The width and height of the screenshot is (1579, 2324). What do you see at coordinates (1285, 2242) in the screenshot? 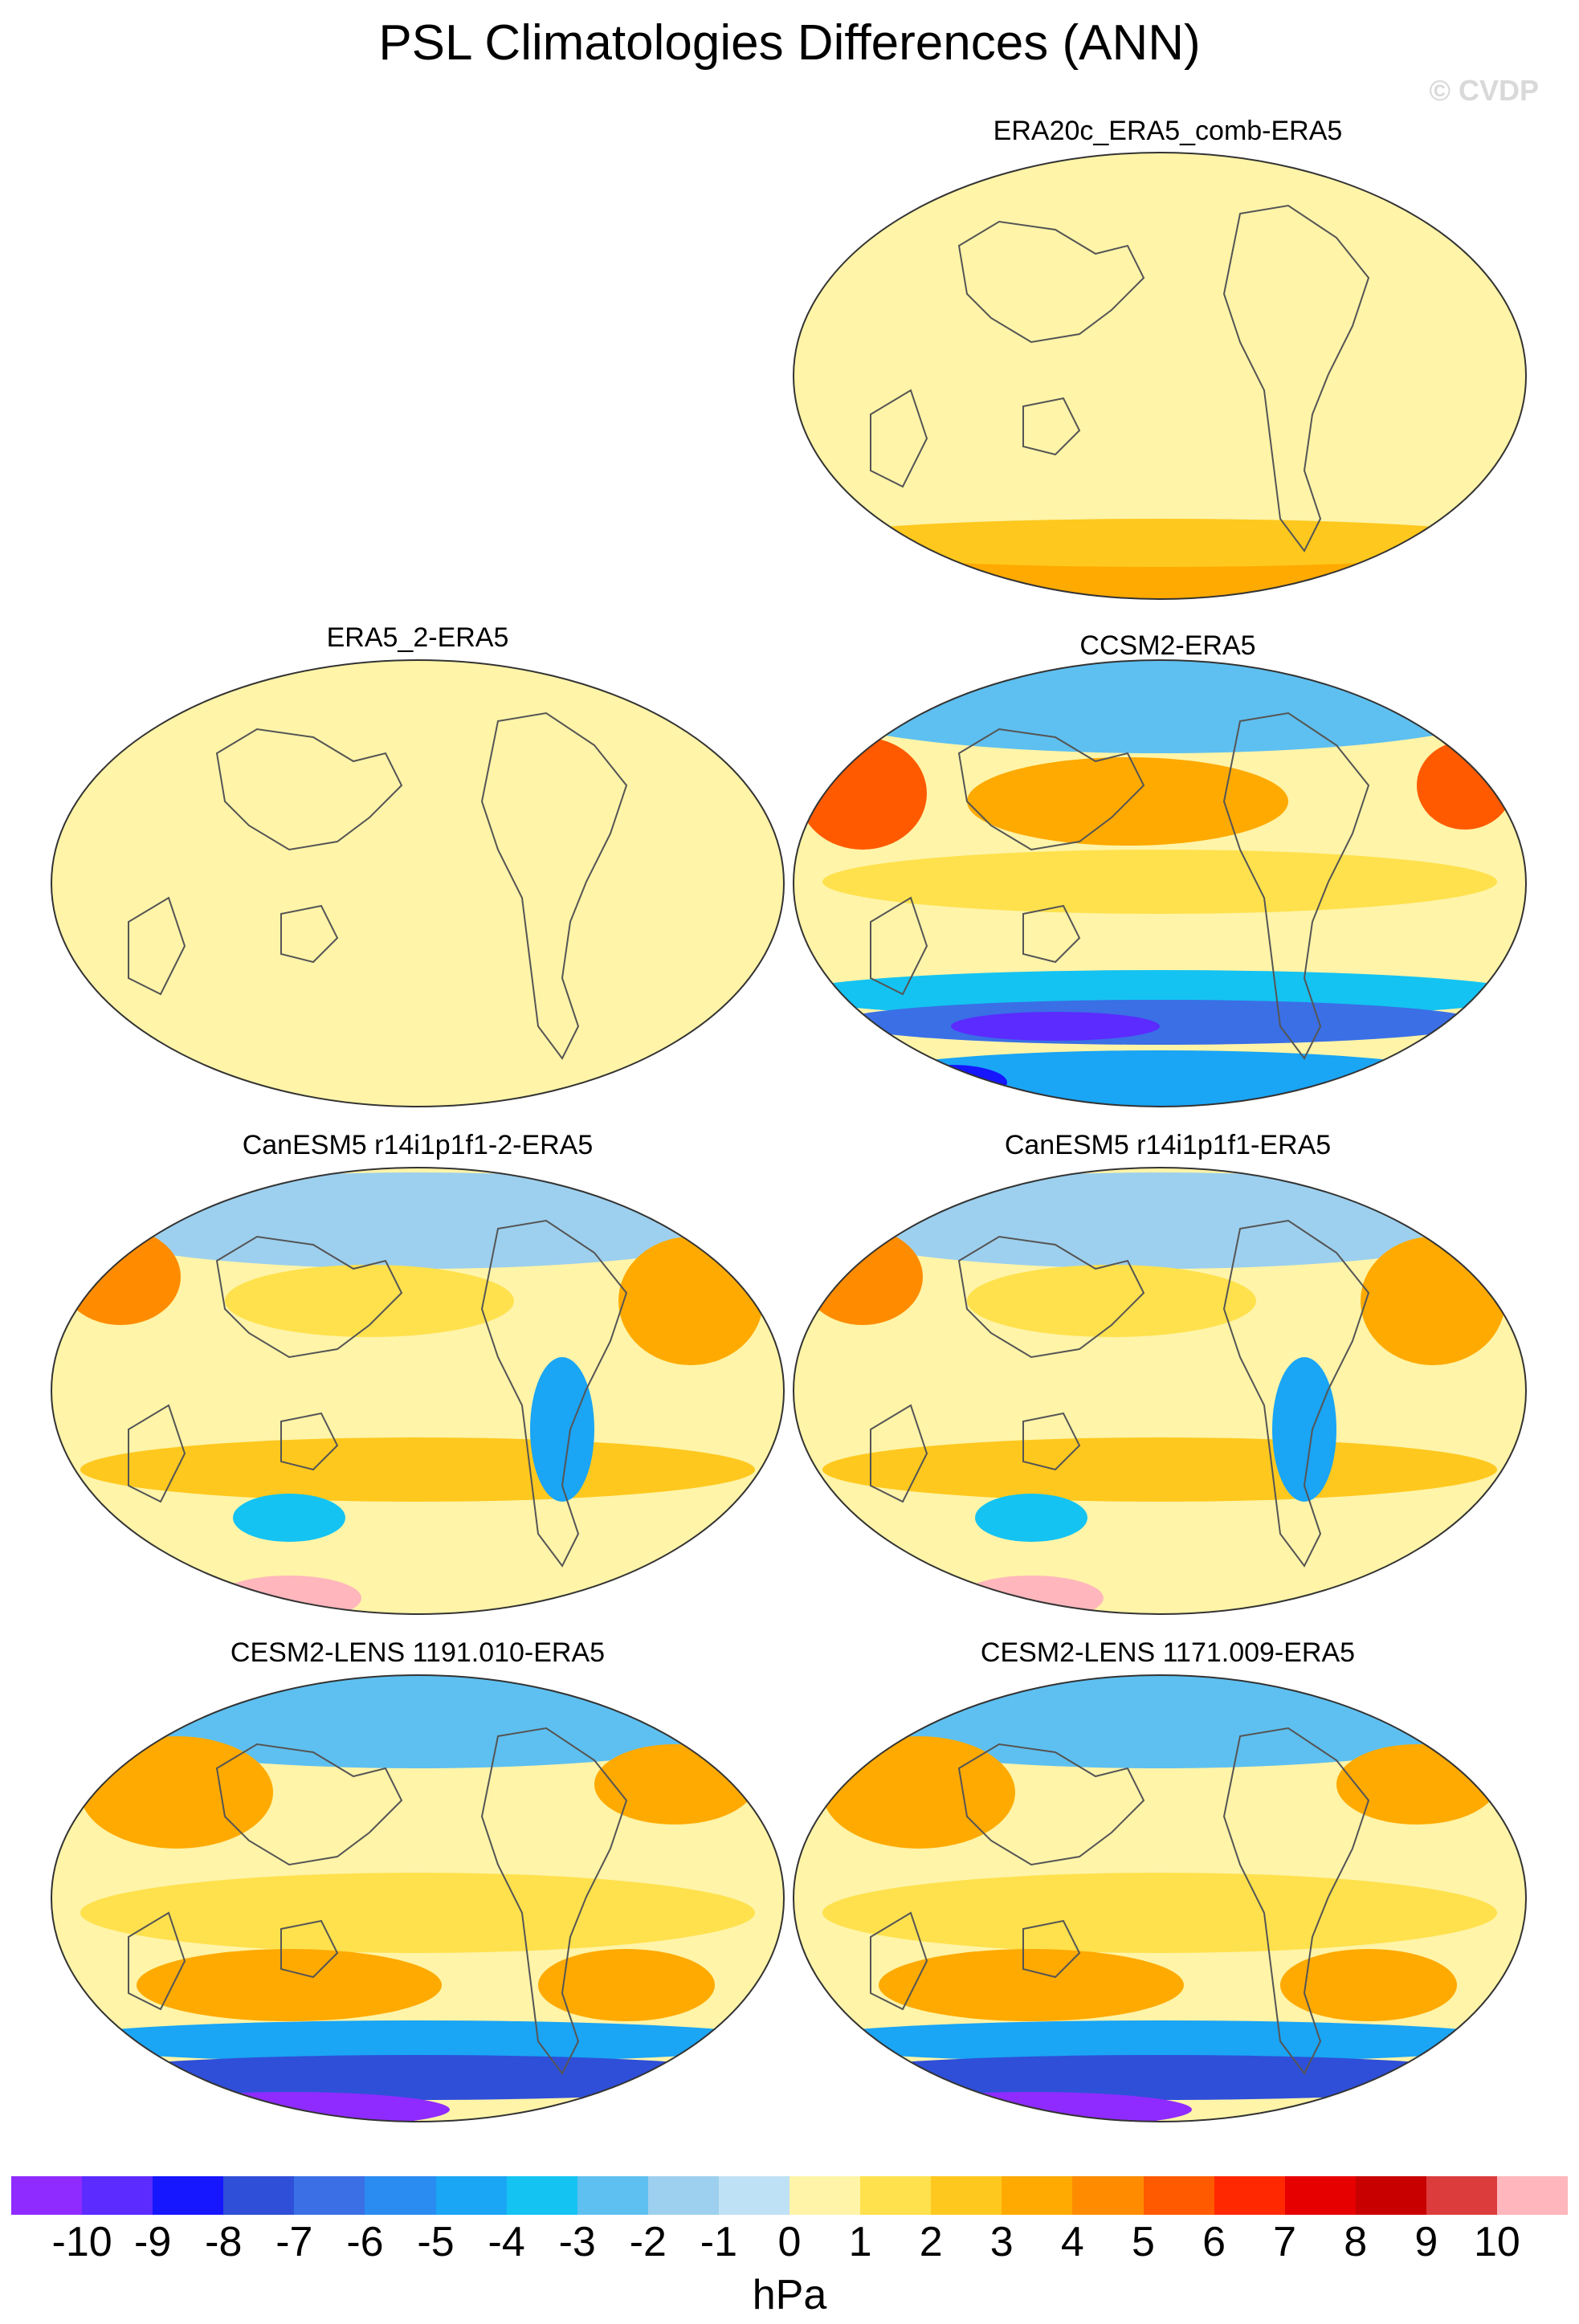
I see `colorbar-tick-label: 7` at bounding box center [1285, 2242].